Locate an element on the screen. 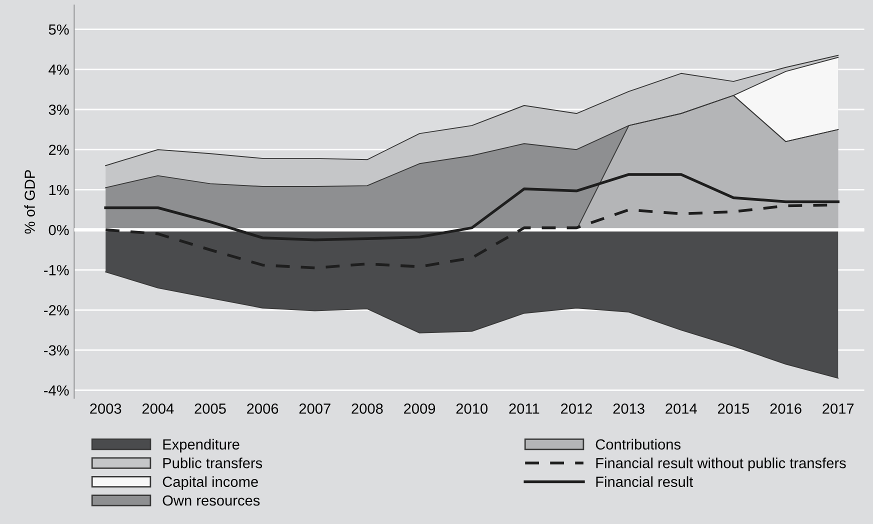 The image size is (873, 524). x-tick-label: 2010 is located at coordinates (472, 408).